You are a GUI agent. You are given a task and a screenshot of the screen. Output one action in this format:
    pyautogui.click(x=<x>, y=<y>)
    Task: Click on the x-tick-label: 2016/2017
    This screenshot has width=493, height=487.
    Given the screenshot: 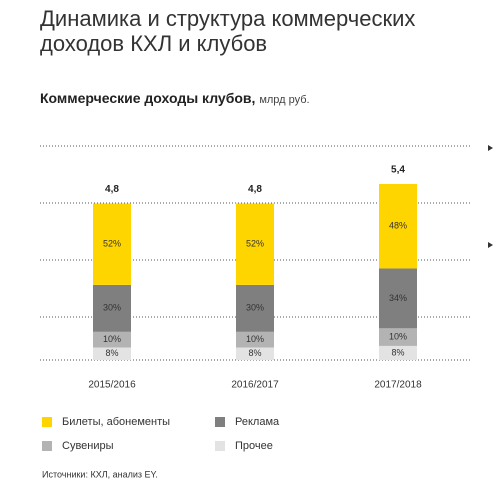 What is the action you would take?
    pyautogui.click(x=255, y=385)
    